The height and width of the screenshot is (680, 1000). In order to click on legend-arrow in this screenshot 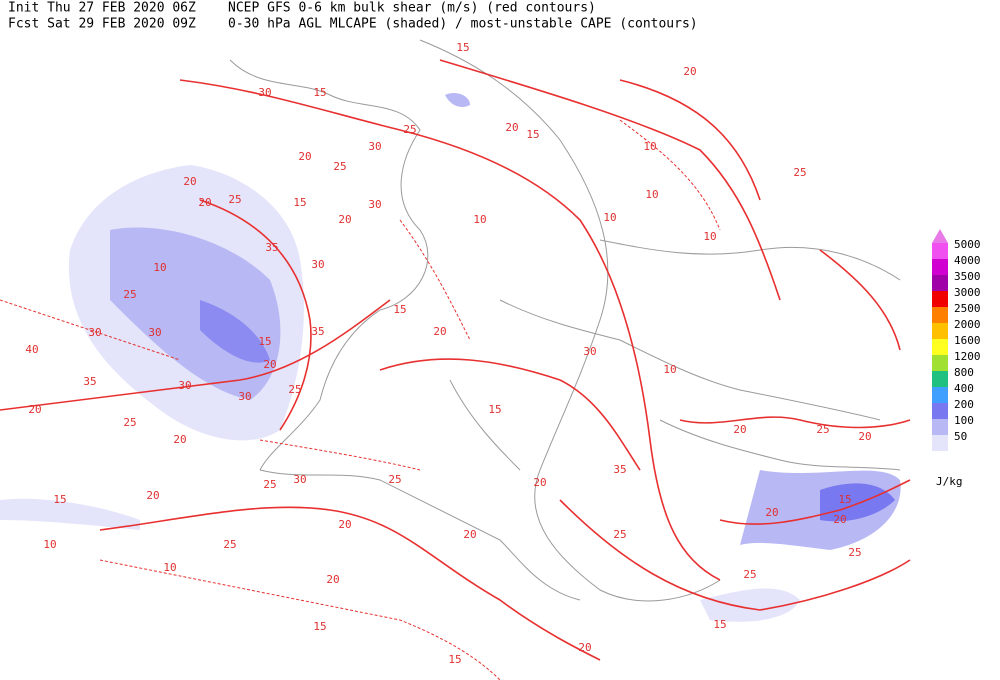, I will do `click(940, 236)`.